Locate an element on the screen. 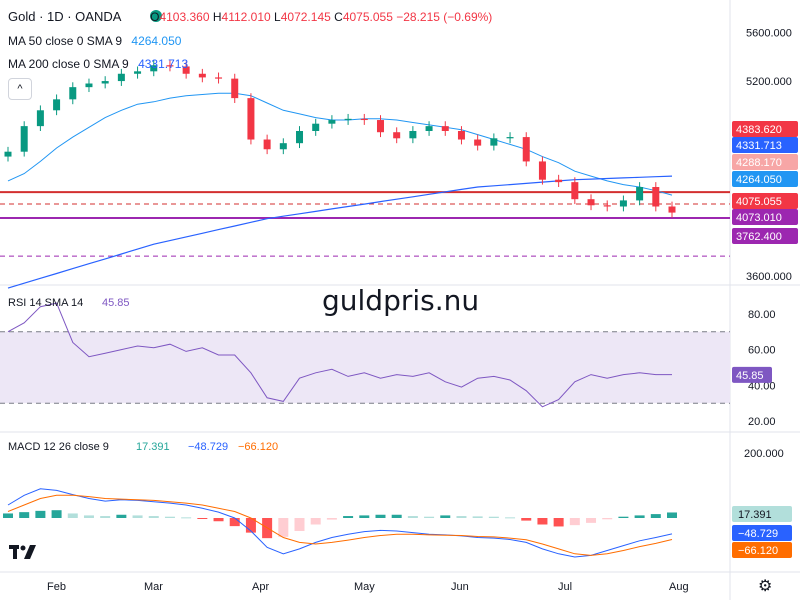  ma50-label: MA 50 close 0 SMA 9 is located at coordinates (65, 41).